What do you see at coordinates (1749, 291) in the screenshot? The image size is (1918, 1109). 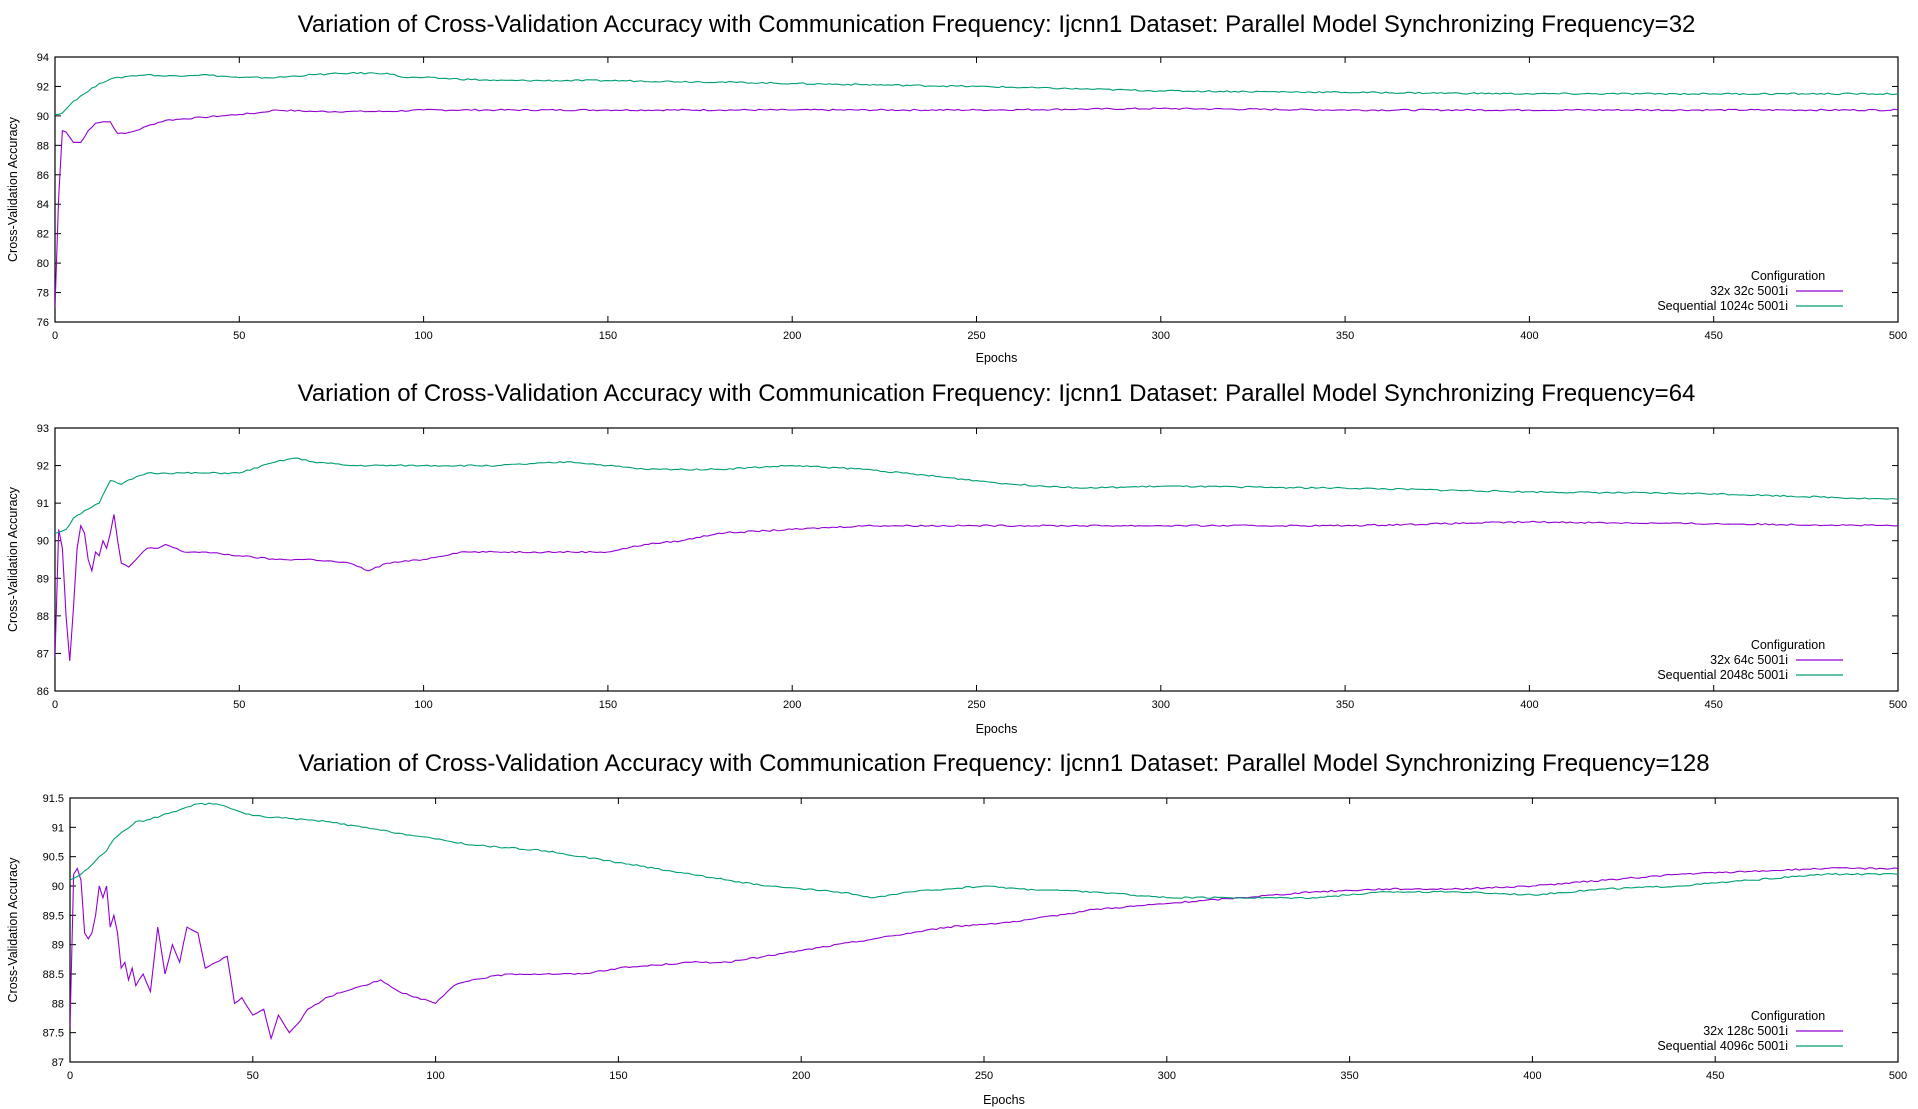 I see `legend-entry-label: 32x 32c 5001i` at bounding box center [1749, 291].